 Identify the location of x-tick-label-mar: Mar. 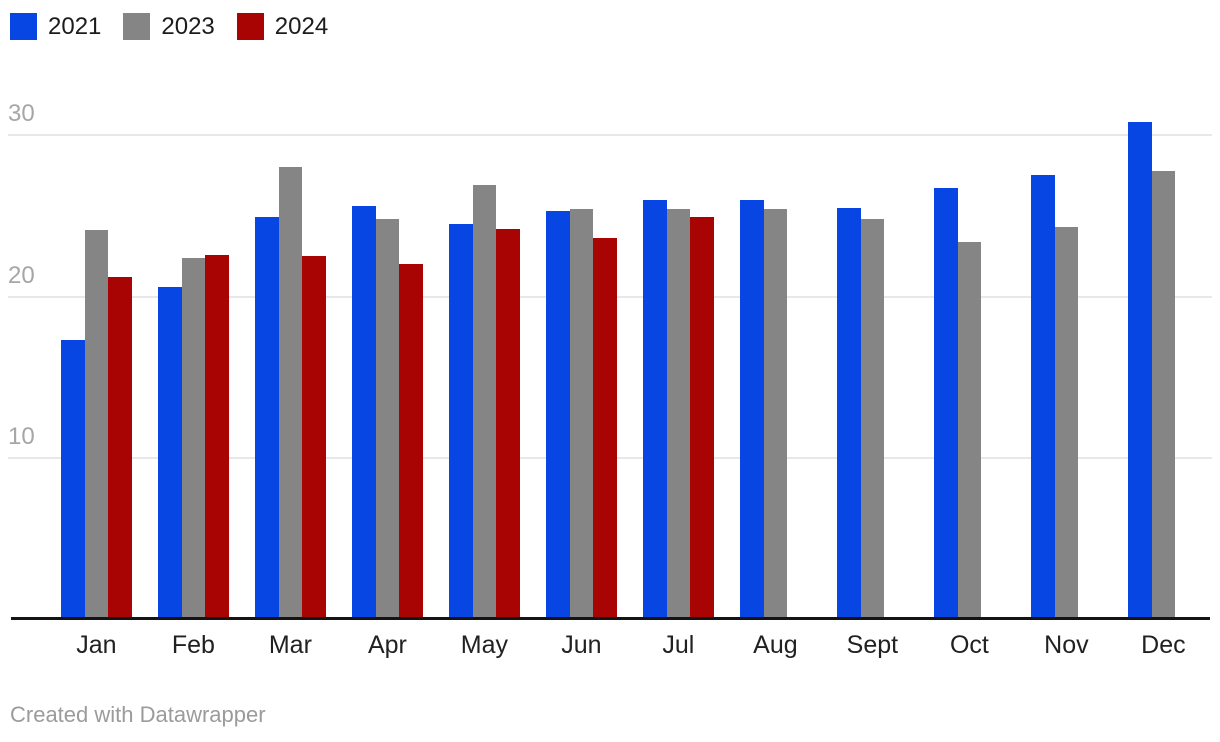
(290, 645).